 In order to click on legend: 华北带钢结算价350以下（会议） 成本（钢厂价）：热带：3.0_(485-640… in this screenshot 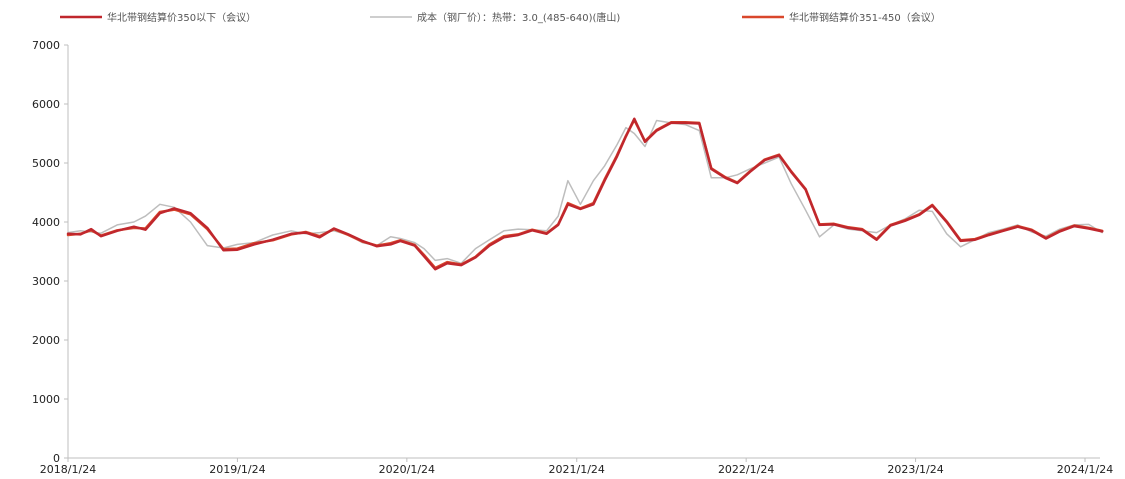, I will do `click(500, 17)`.